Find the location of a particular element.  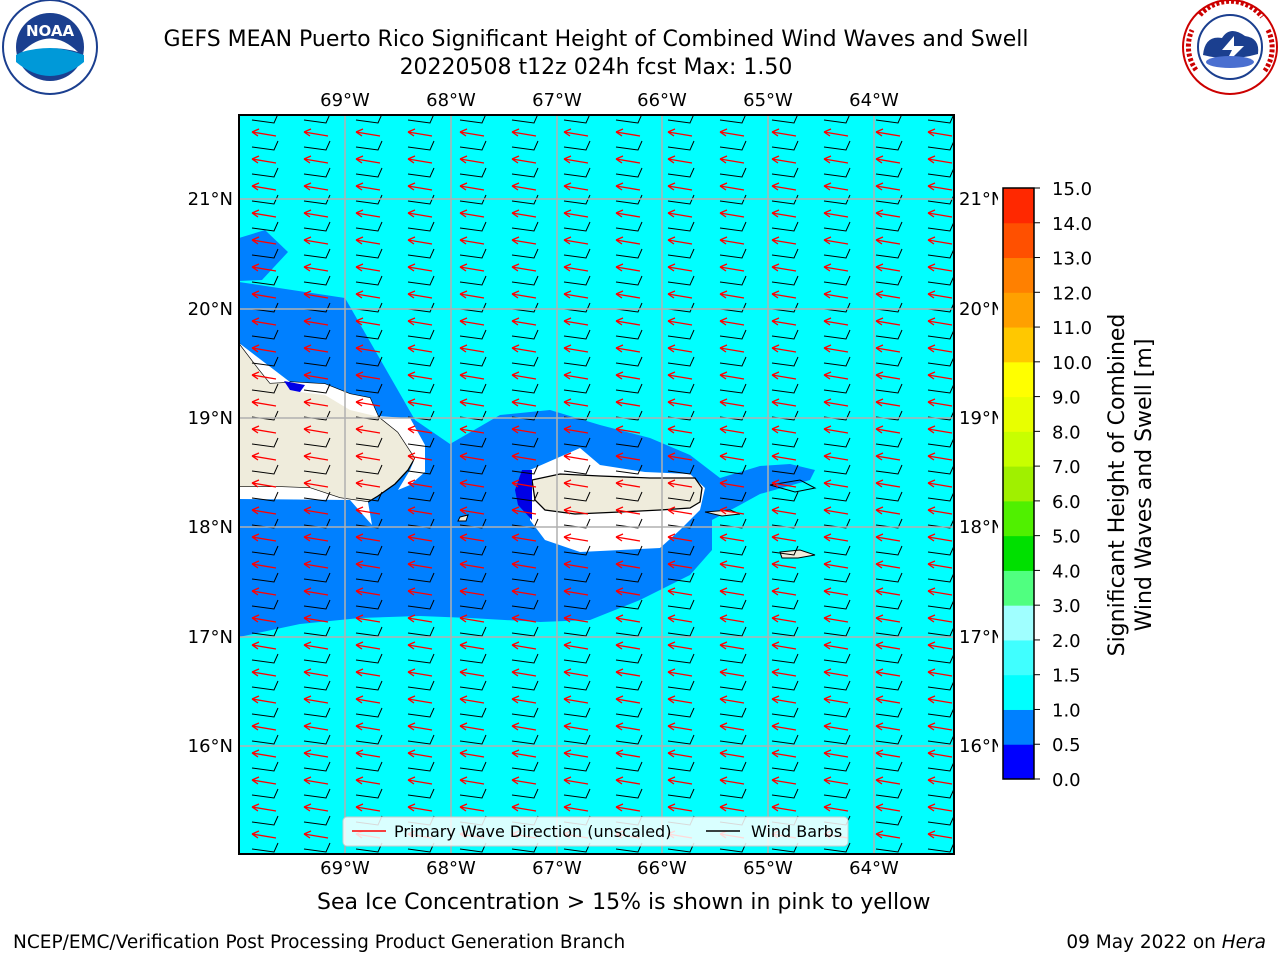

lat-label: 21°N is located at coordinates (981, 199).